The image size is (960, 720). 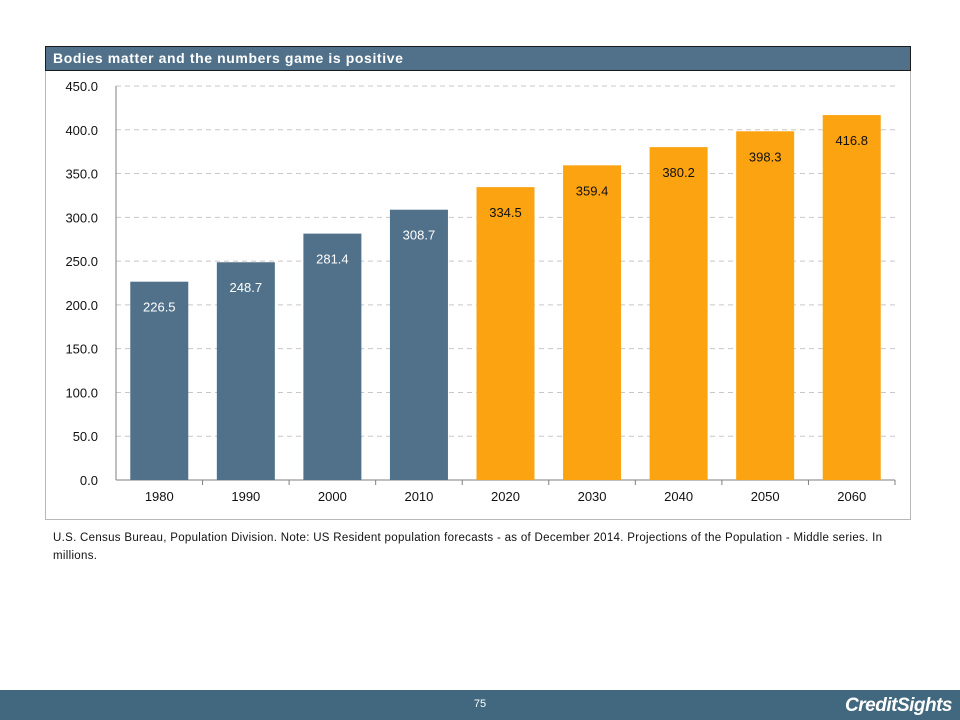 What do you see at coordinates (592, 496) in the screenshot?
I see `x-tick-label: 2030` at bounding box center [592, 496].